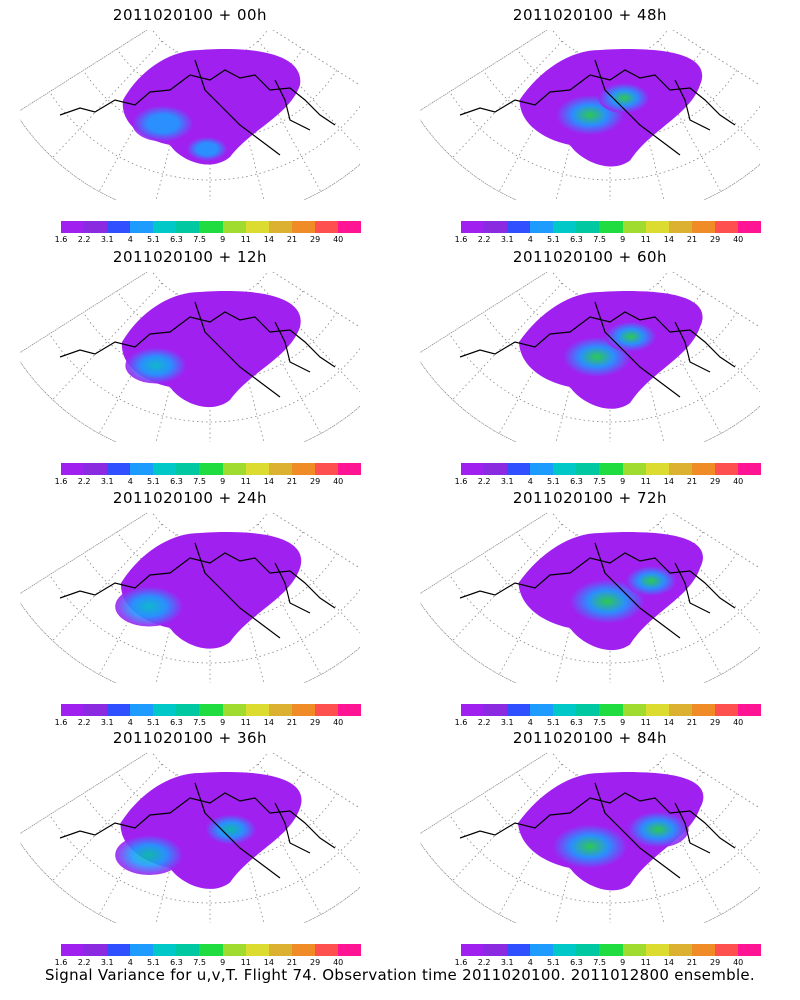 Image resolution: width=800 pixels, height=1000 pixels. I want to click on panel-title: 2011020100 + 48h, so click(590, 15).